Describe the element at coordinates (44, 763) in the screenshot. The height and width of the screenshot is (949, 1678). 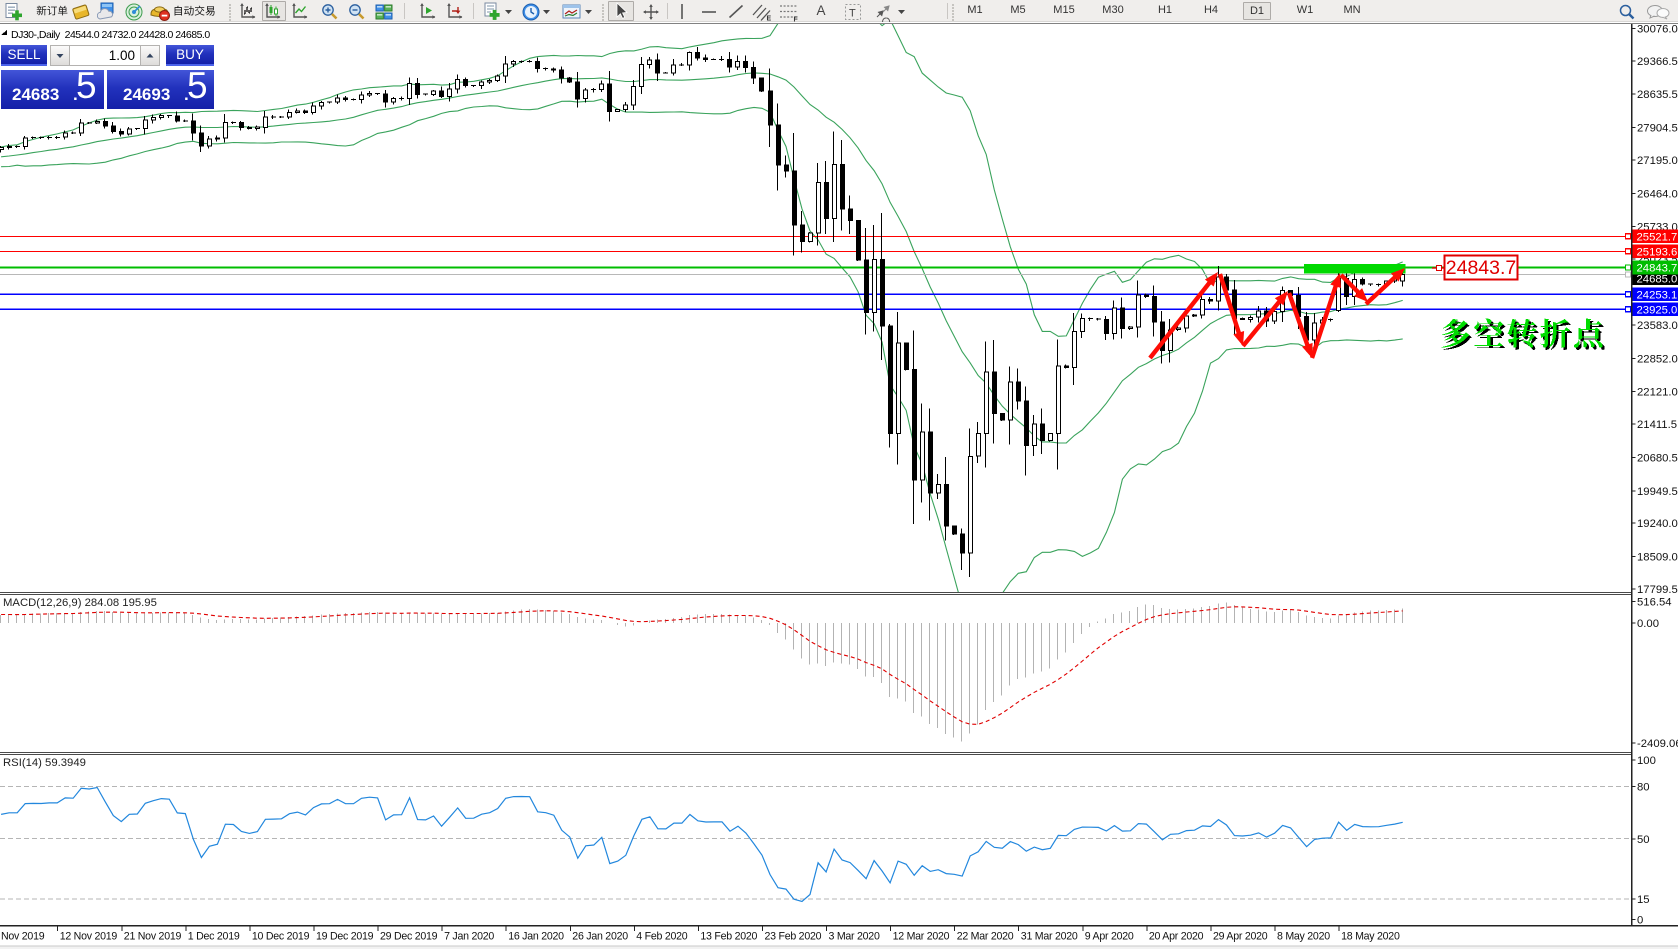
I see `svg-text: RSI(14) 59.3949` at that location.